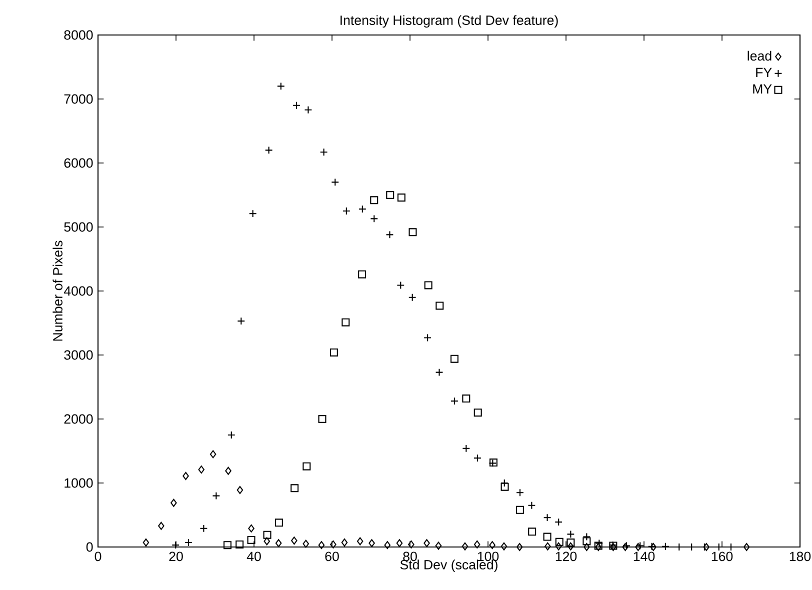 This screenshot has height=590, width=812. What do you see at coordinates (78, 419) in the screenshot?
I see `y-tick-label: 2000` at bounding box center [78, 419].